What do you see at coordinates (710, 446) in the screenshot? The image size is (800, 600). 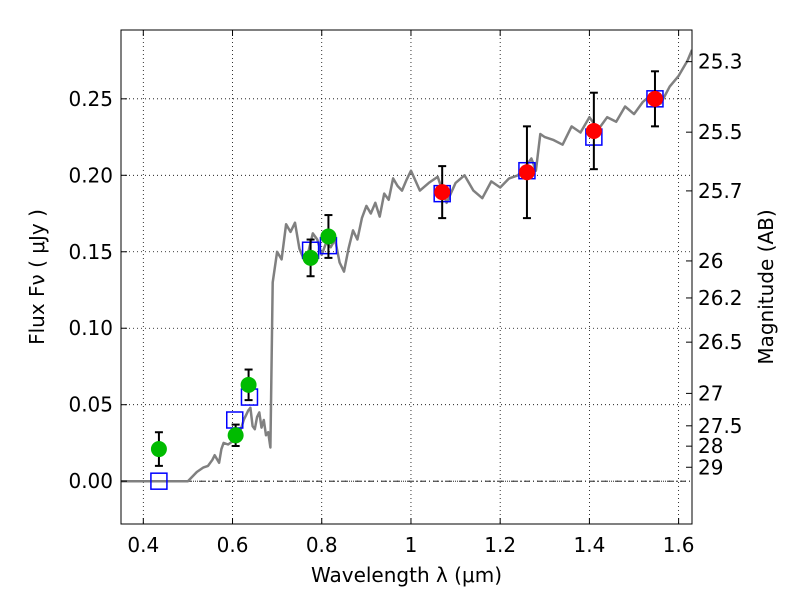 I see `right-tick-label: 28` at bounding box center [710, 446].